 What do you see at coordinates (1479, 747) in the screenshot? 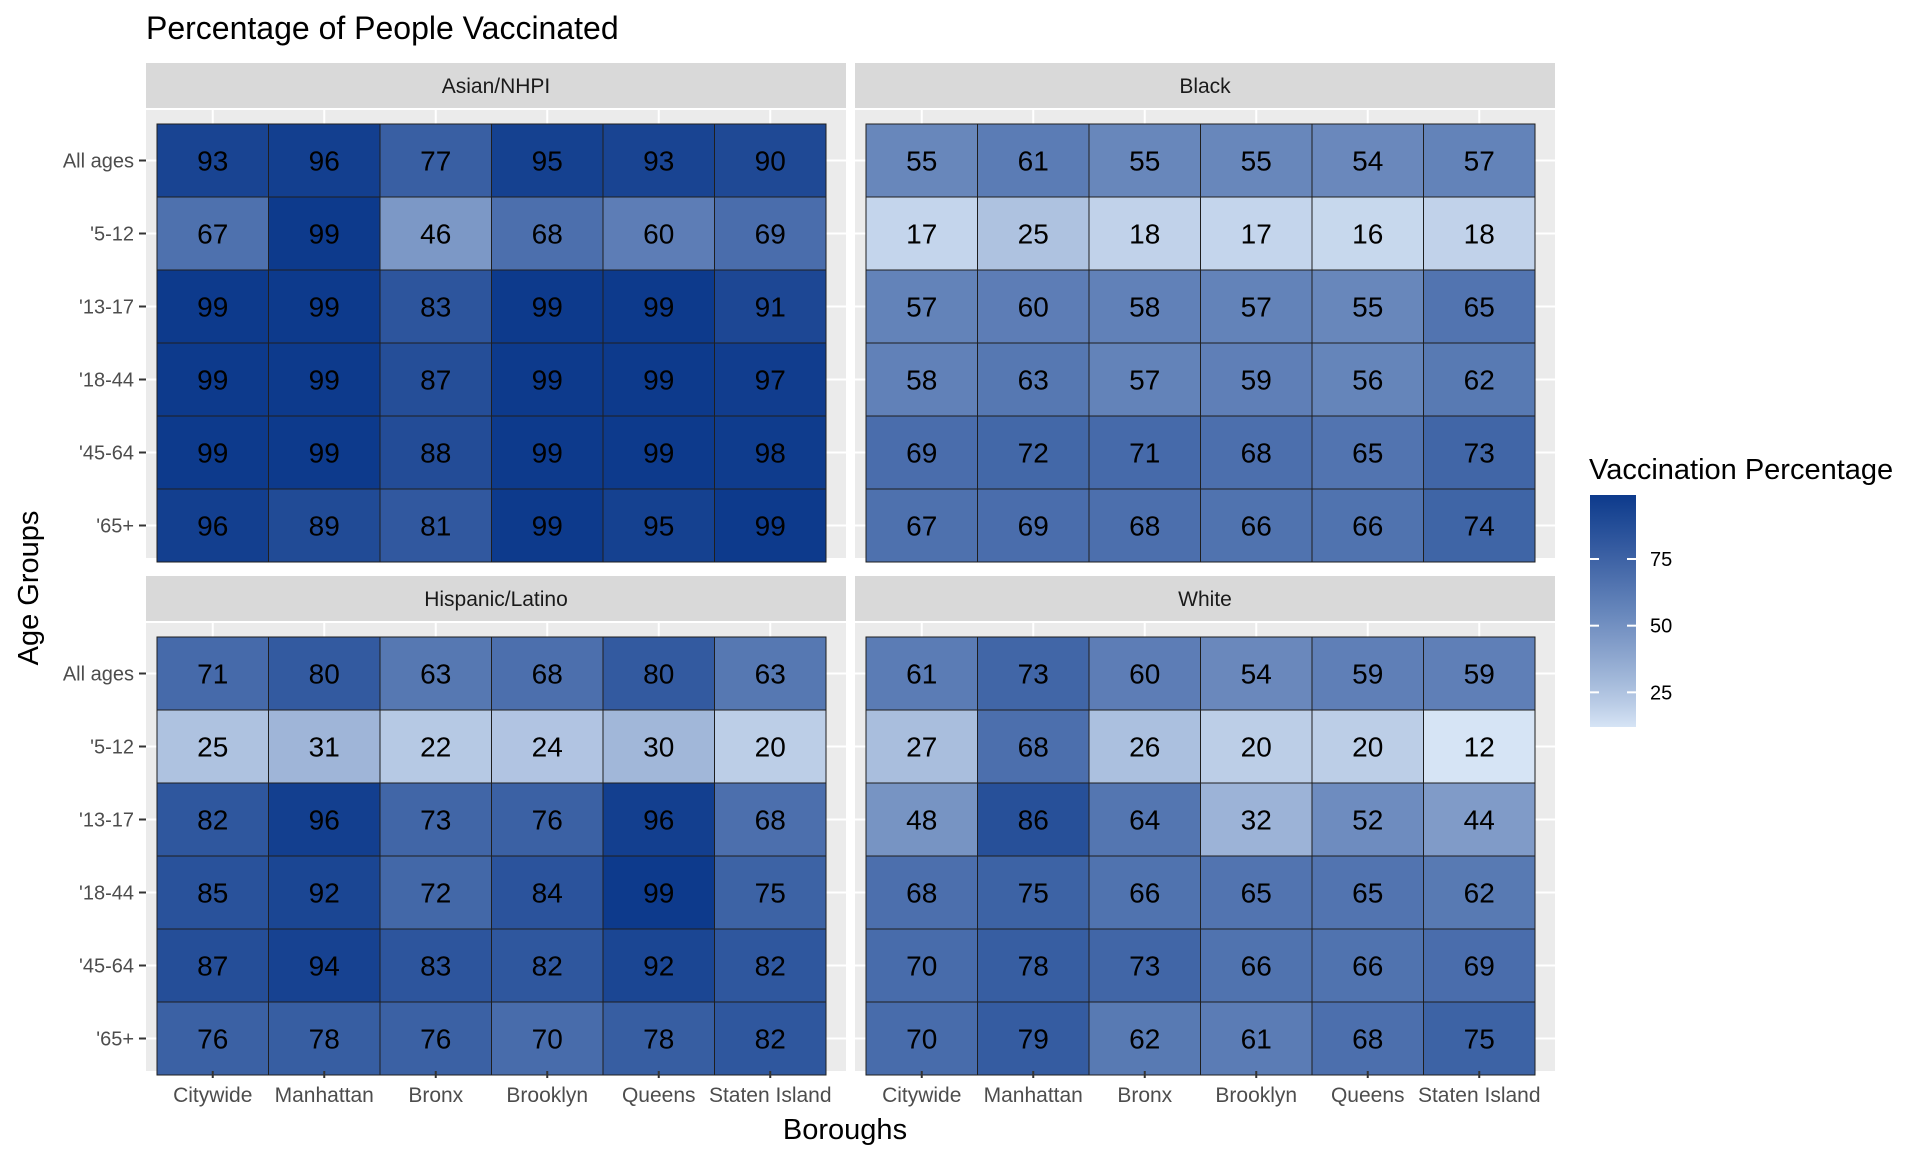
I see `cell-value-label: 12` at bounding box center [1479, 747].